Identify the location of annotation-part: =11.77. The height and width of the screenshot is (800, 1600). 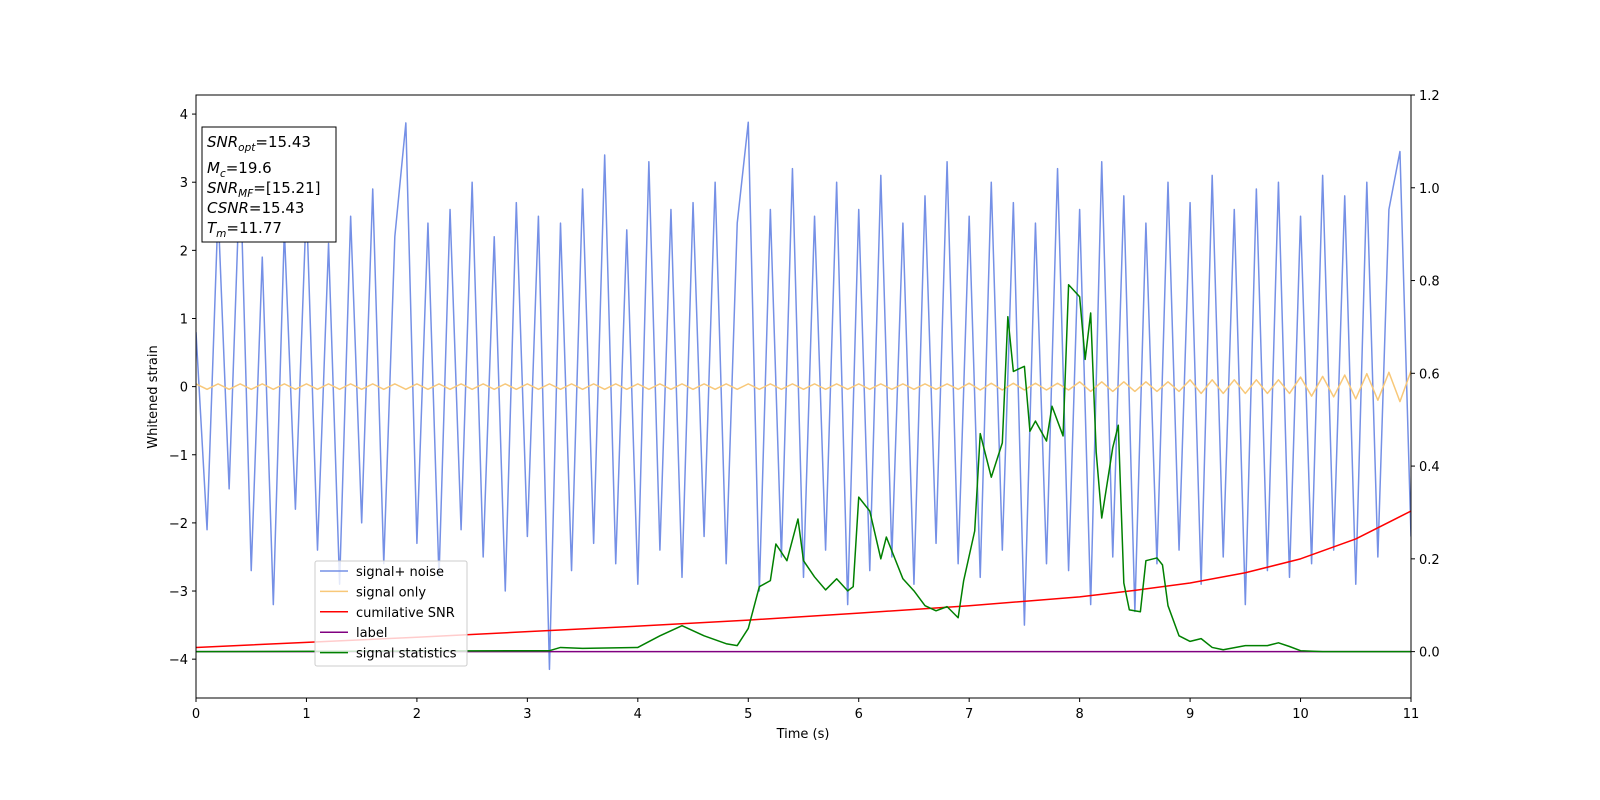
(254, 228).